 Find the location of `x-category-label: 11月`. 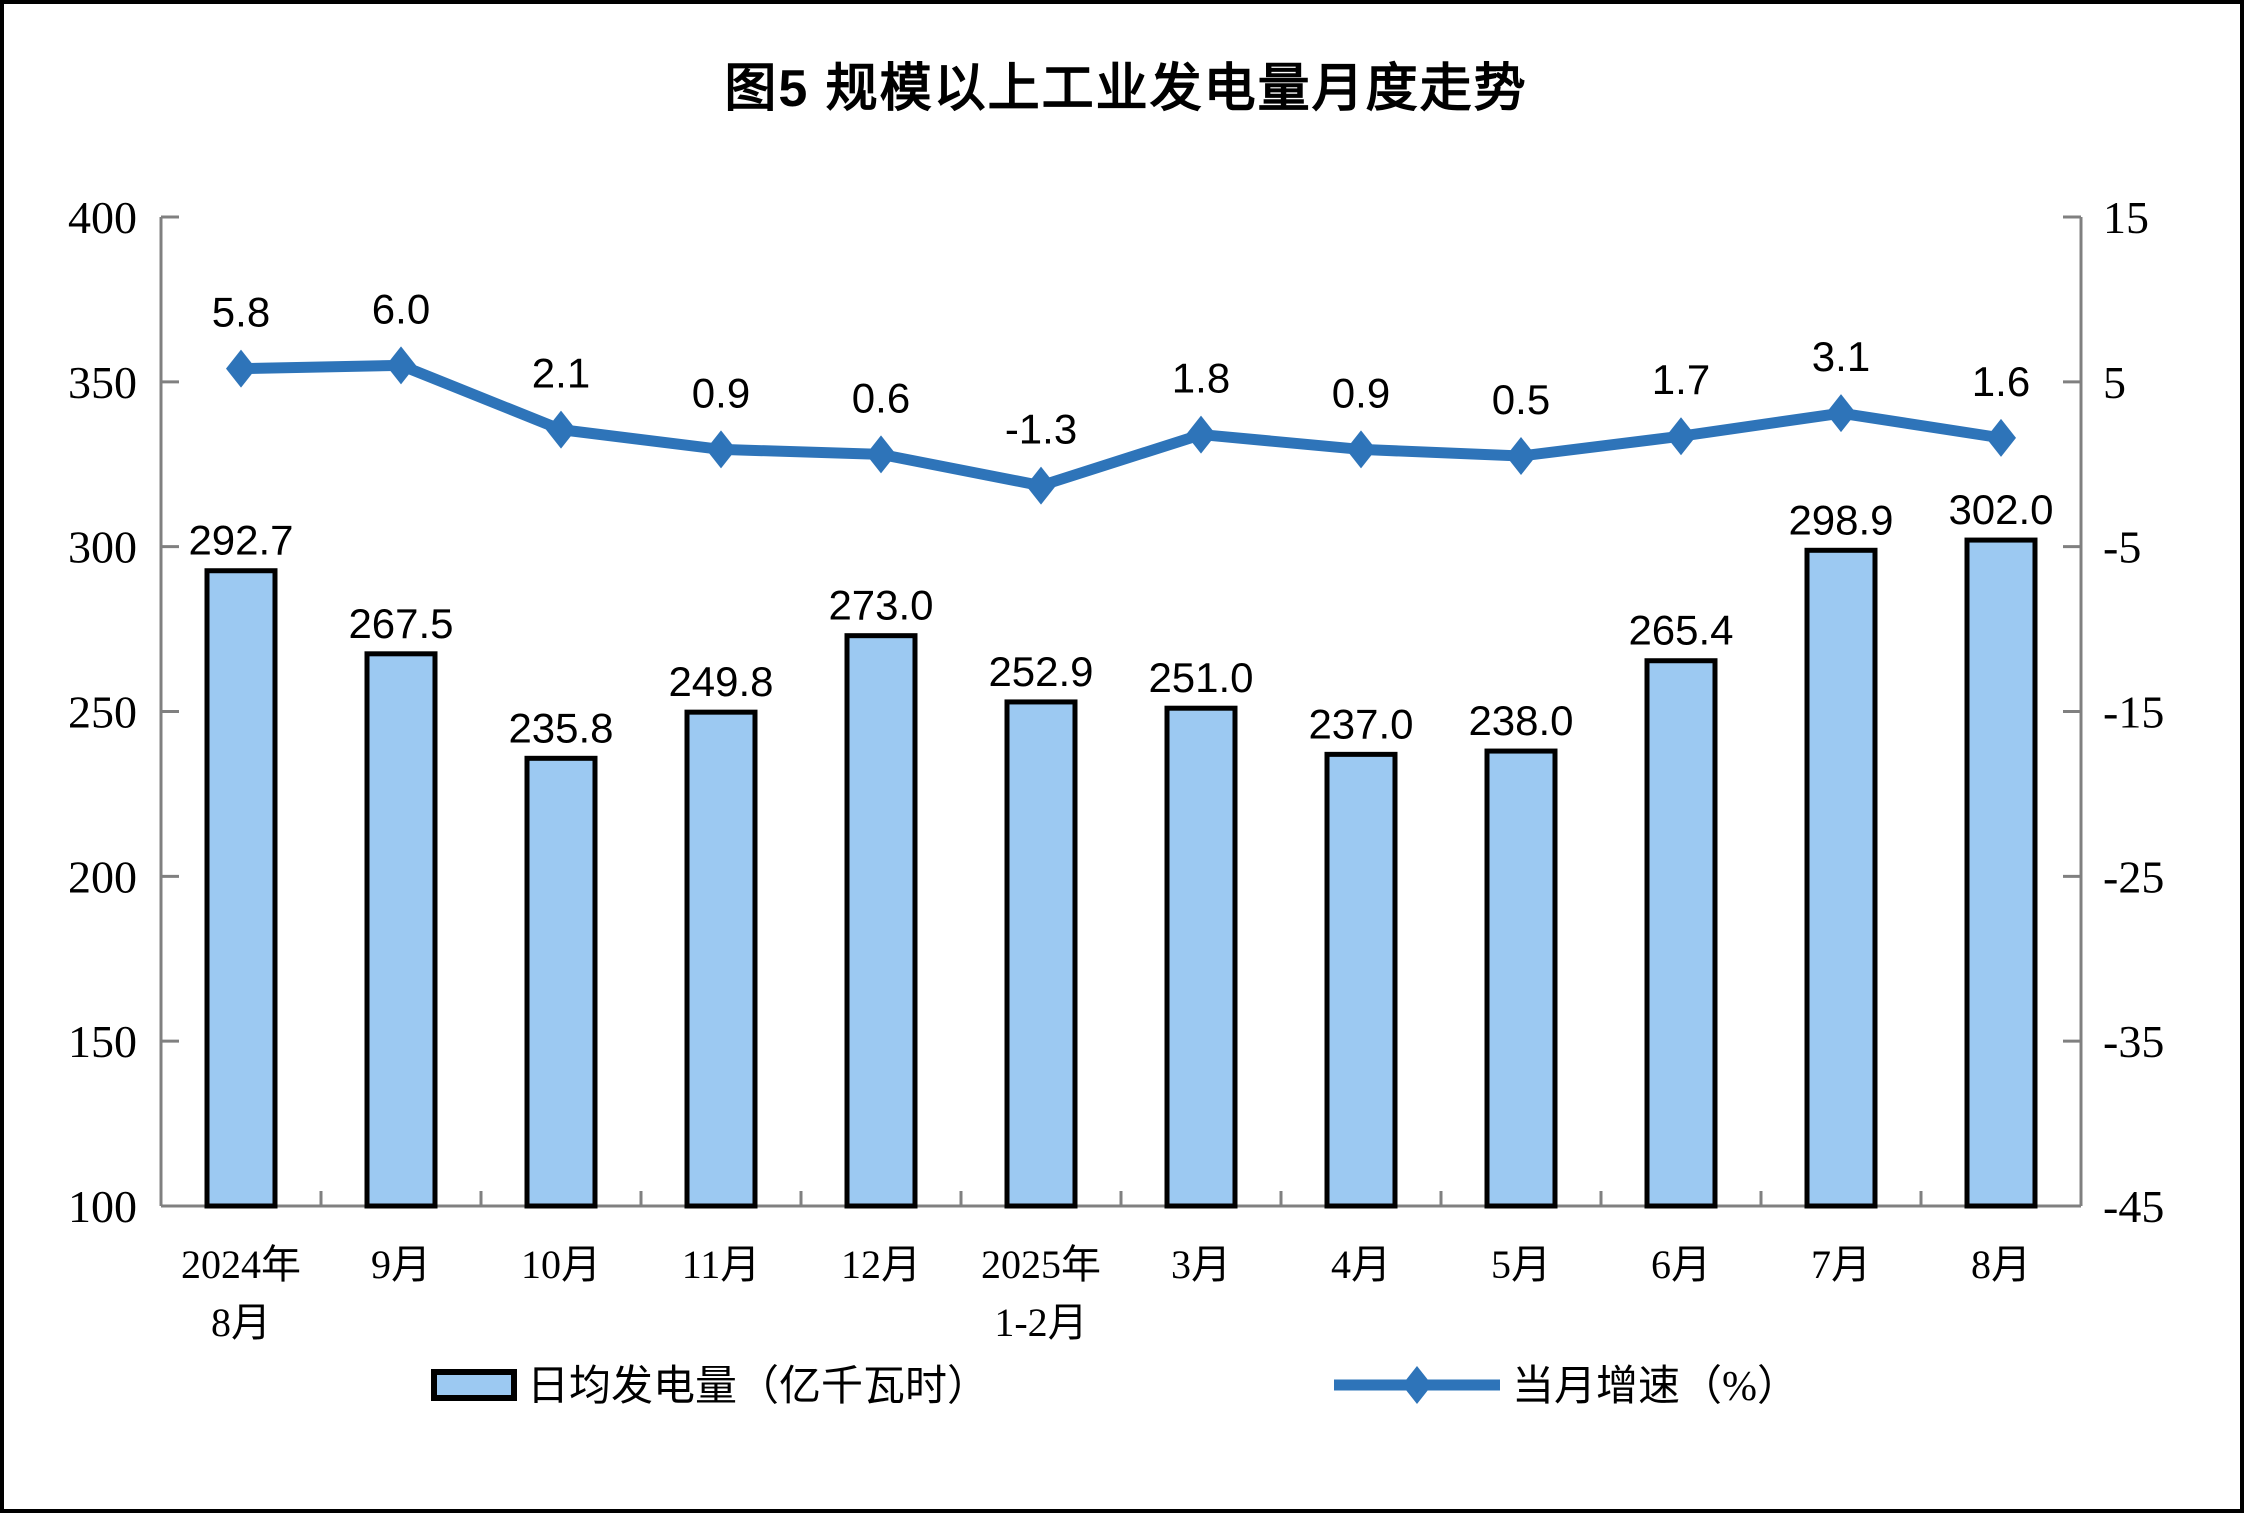

x-category-label: 11月 is located at coordinates (721, 1264).